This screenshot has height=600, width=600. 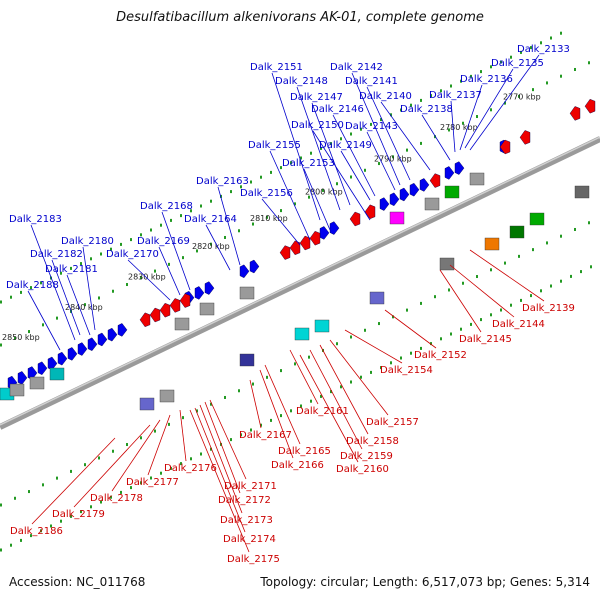 What do you see at coordinates (222, 181) in the screenshot?
I see `gene-label: Dalk_2163` at bounding box center [222, 181].